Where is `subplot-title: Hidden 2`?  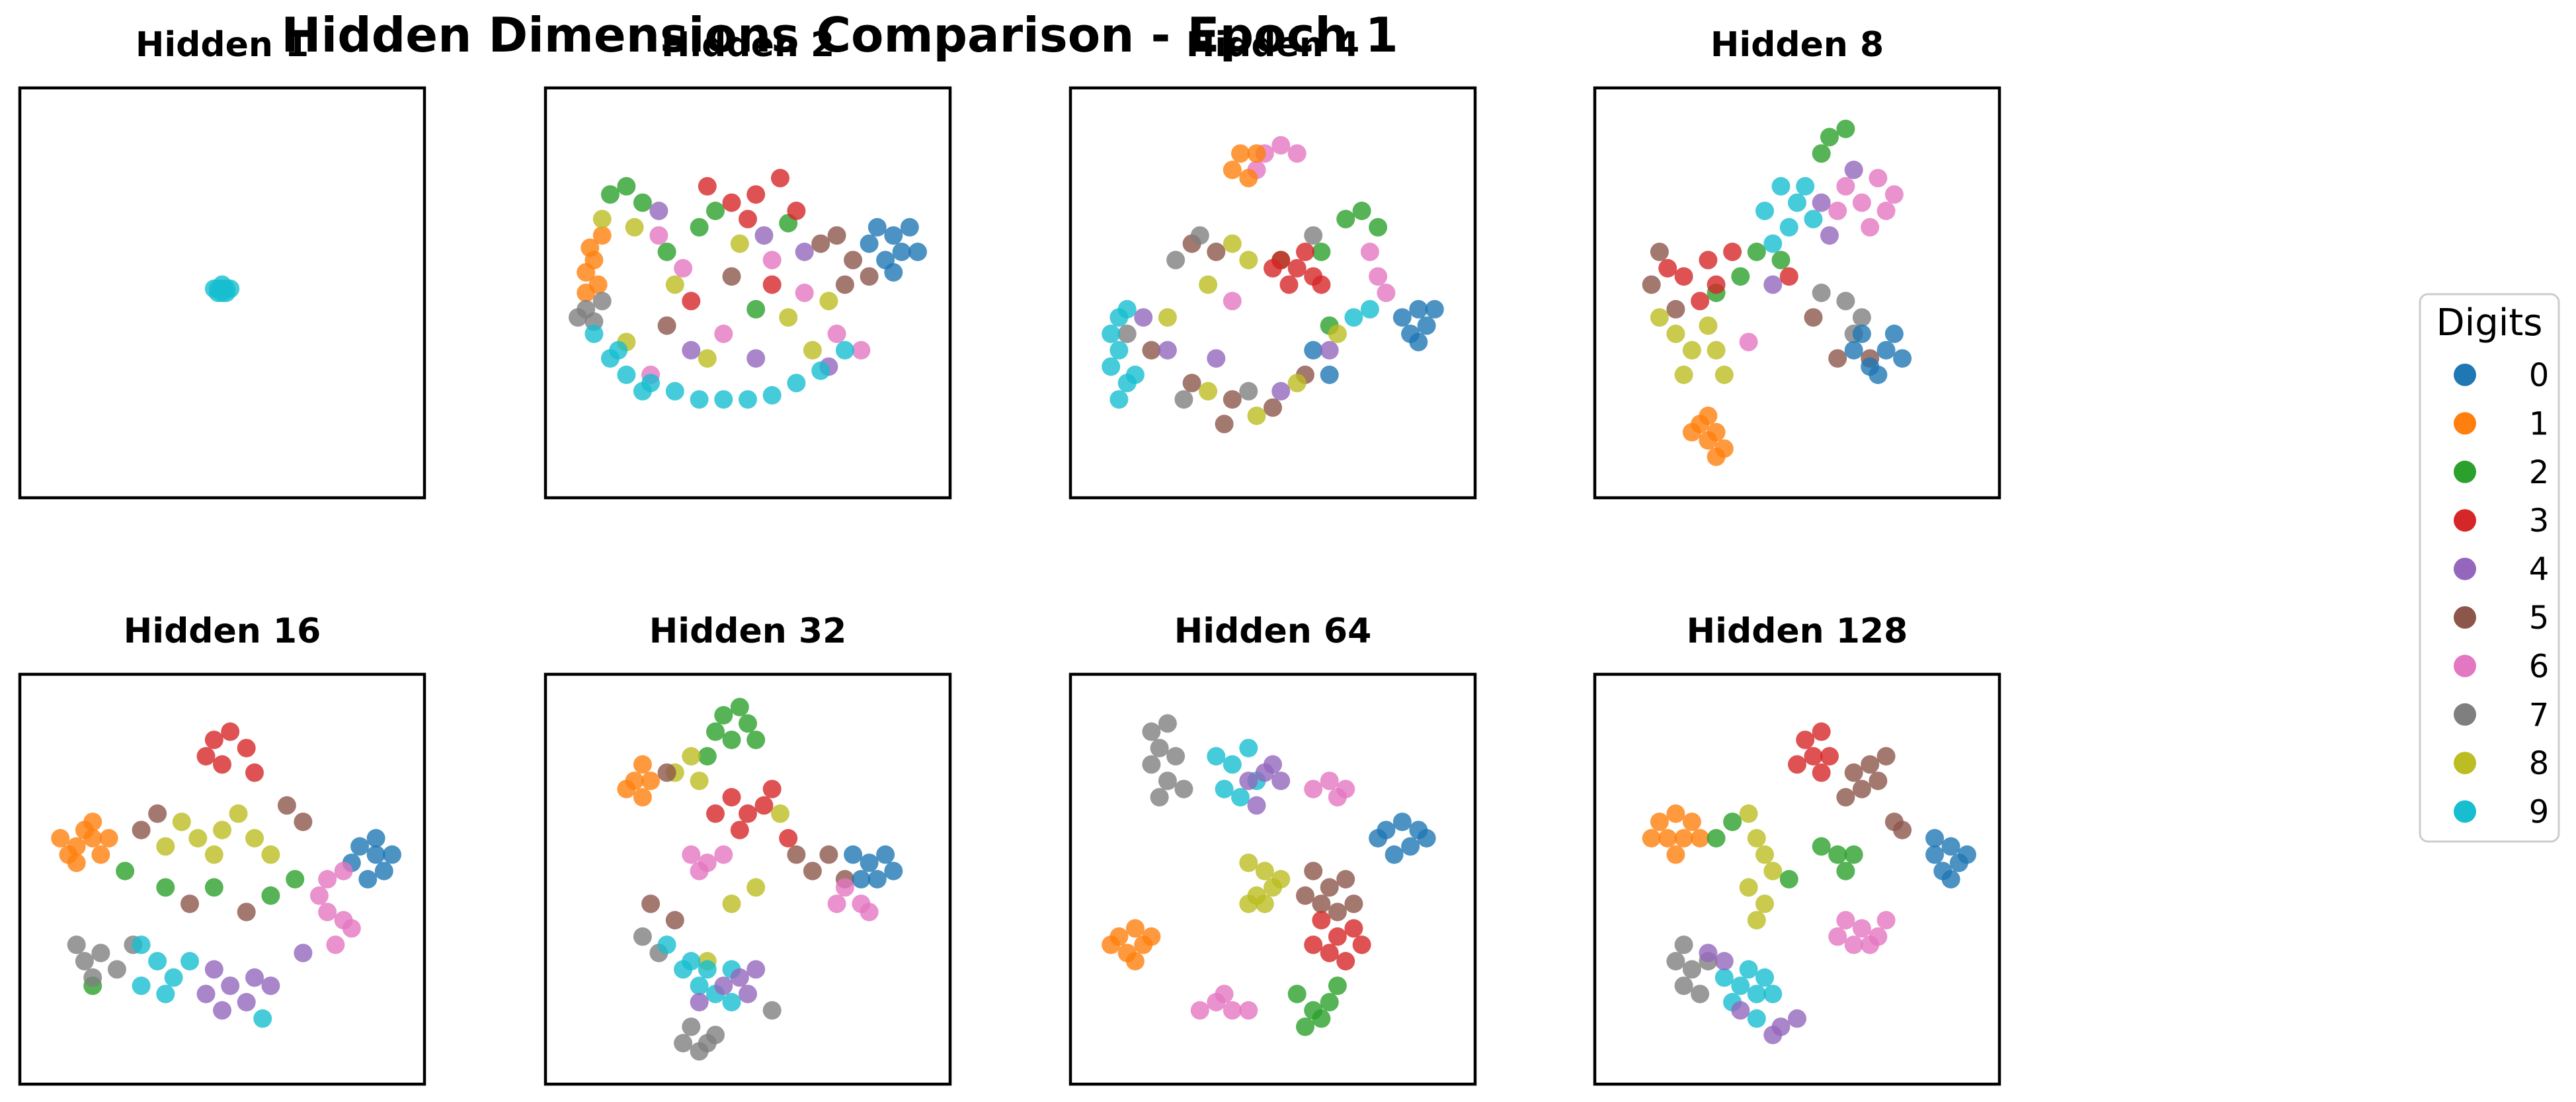
subplot-title: Hidden 2 is located at coordinates (747, 45).